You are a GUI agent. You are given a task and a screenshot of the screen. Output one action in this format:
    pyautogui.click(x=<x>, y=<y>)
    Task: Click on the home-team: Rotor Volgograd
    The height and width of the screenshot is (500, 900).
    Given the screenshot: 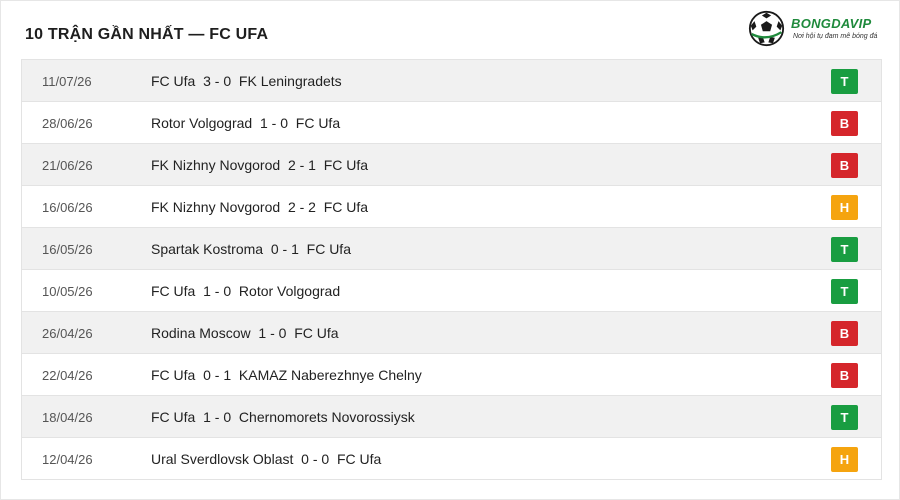 What is the action you would take?
    pyautogui.click(x=202, y=123)
    